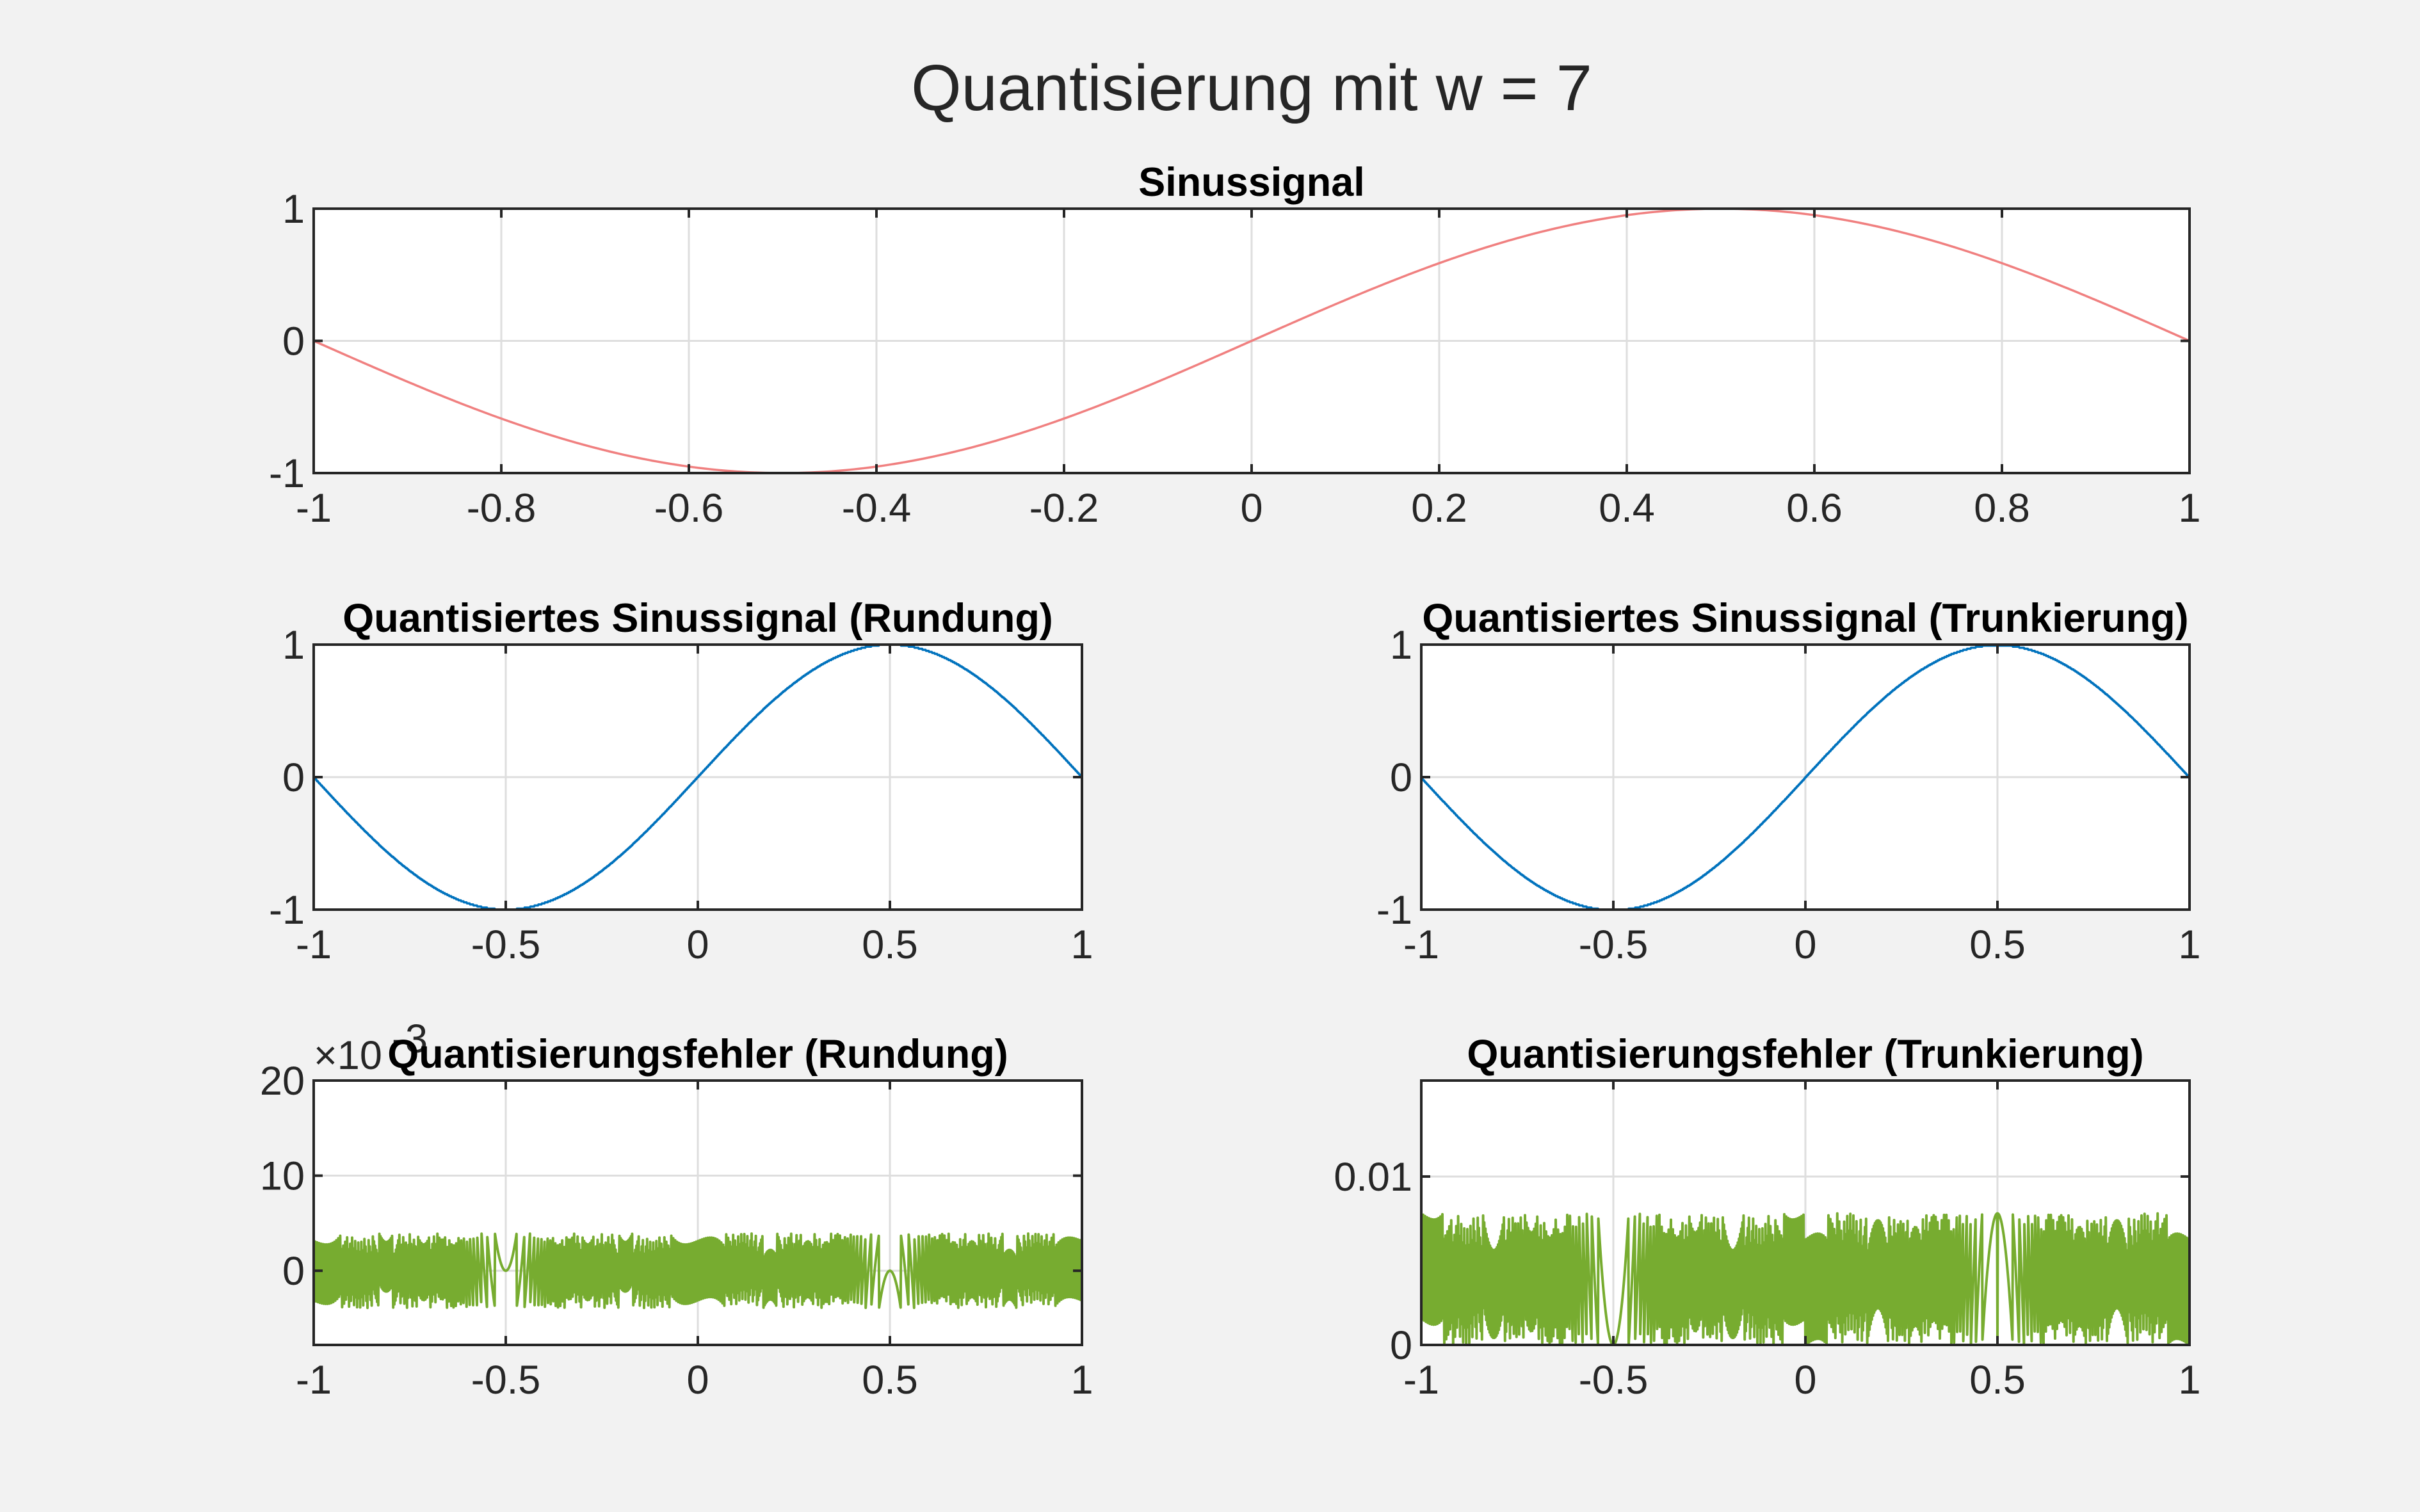 This screenshot has width=2420, height=1512. Describe the element at coordinates (1805, 1278) in the screenshot. I see `series-line-err_trunc` at that location.